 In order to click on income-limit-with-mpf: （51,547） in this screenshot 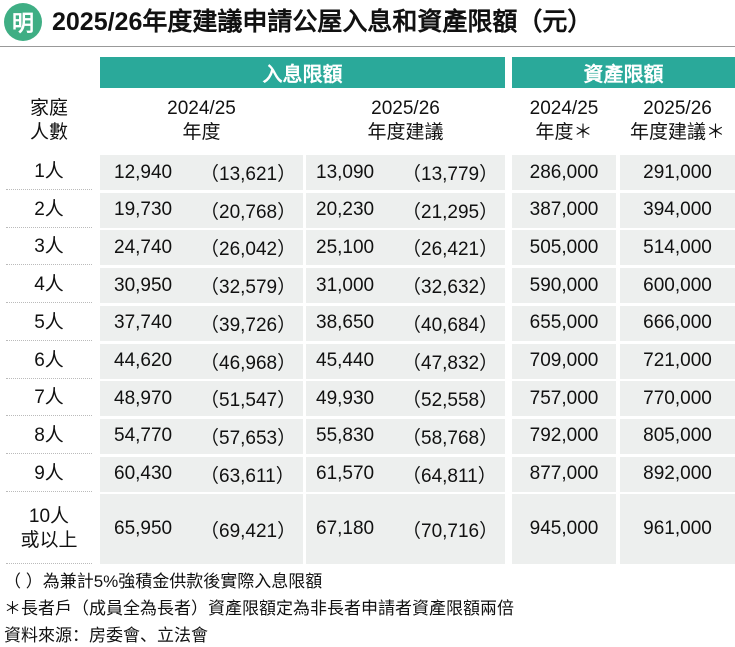, I will do `click(248, 401)`.